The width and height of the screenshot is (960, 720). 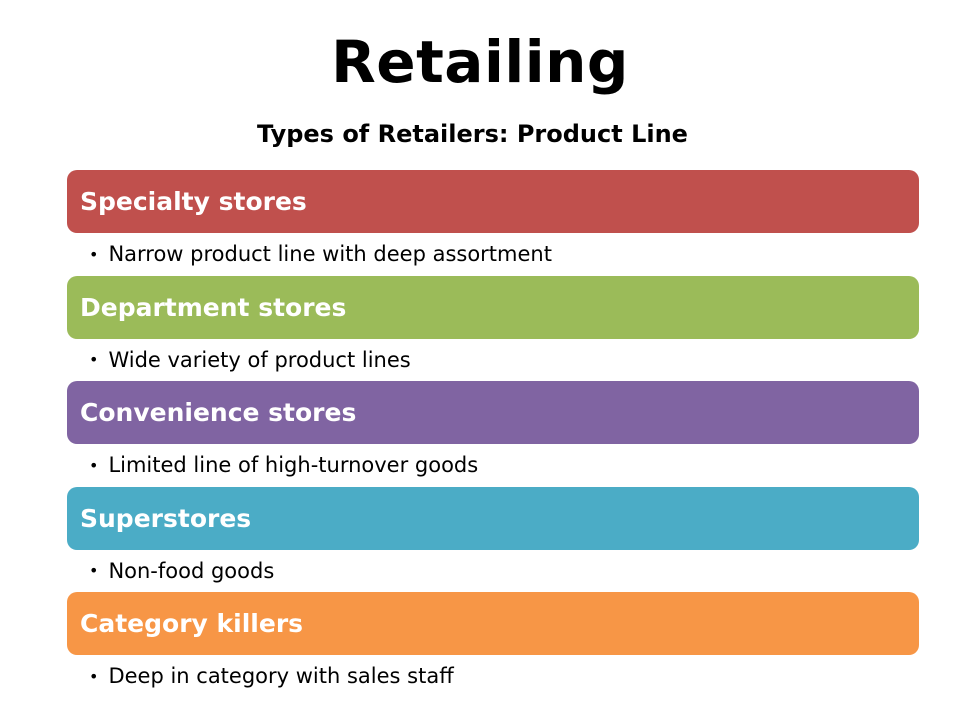 I want to click on list-item-detail-text: Wide variety of product lines, so click(x=259, y=359).